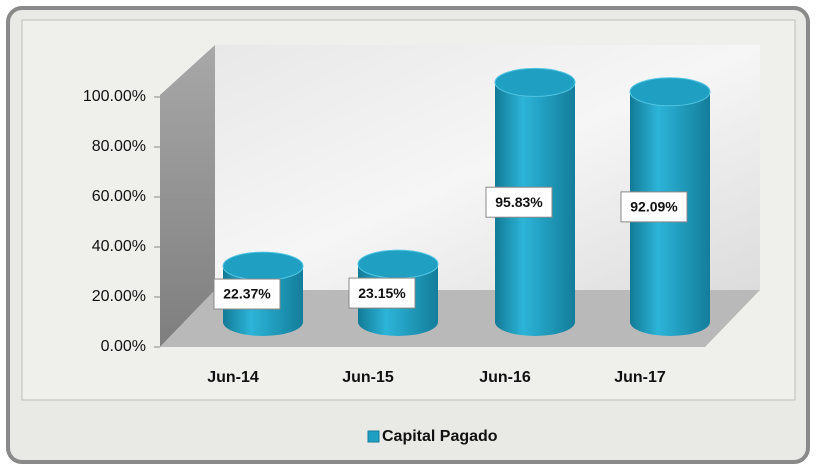  I want to click on y-tick-label: 0.00%, so click(123, 346).